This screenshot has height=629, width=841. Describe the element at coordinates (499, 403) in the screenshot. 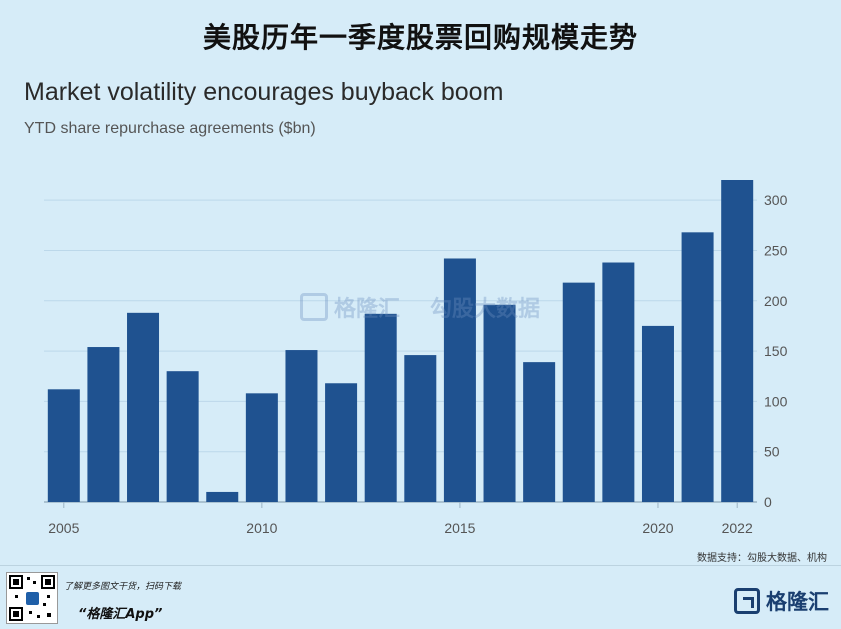

I see `bar-2016` at that location.